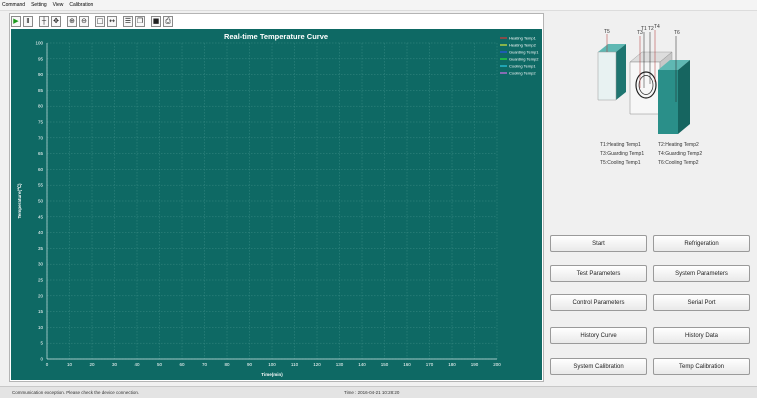 The width and height of the screenshot is (757, 398). I want to click on start-button: Start, so click(598, 243).